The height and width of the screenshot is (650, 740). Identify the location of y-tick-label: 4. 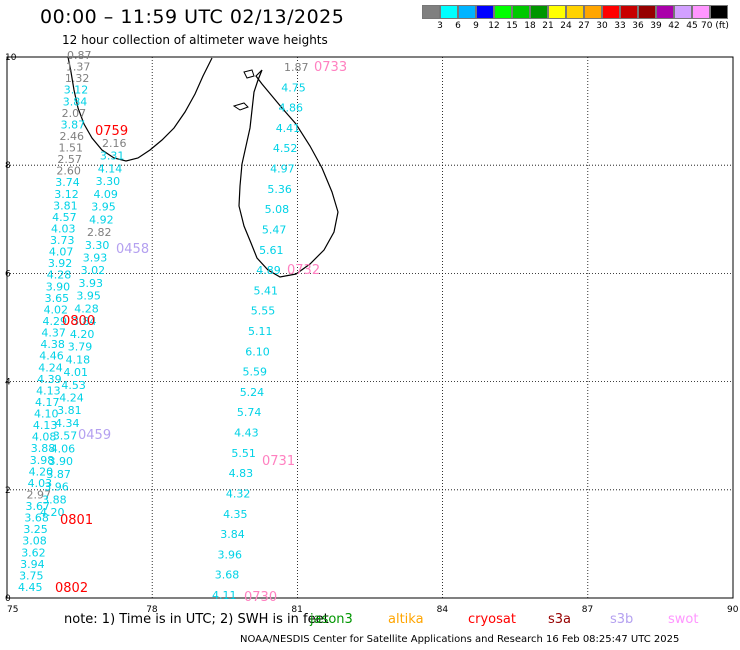
(8, 383).